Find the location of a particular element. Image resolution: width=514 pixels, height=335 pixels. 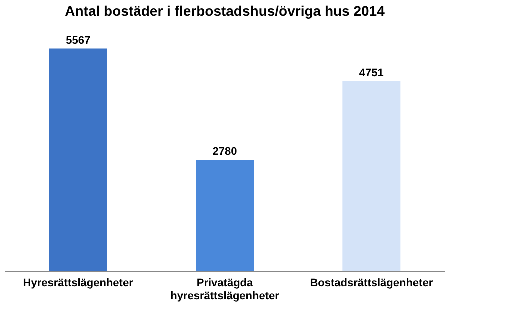

chart-title: Antal bostäder i flerbostadshus/övriga hus 2014 is located at coordinates (225, 11).